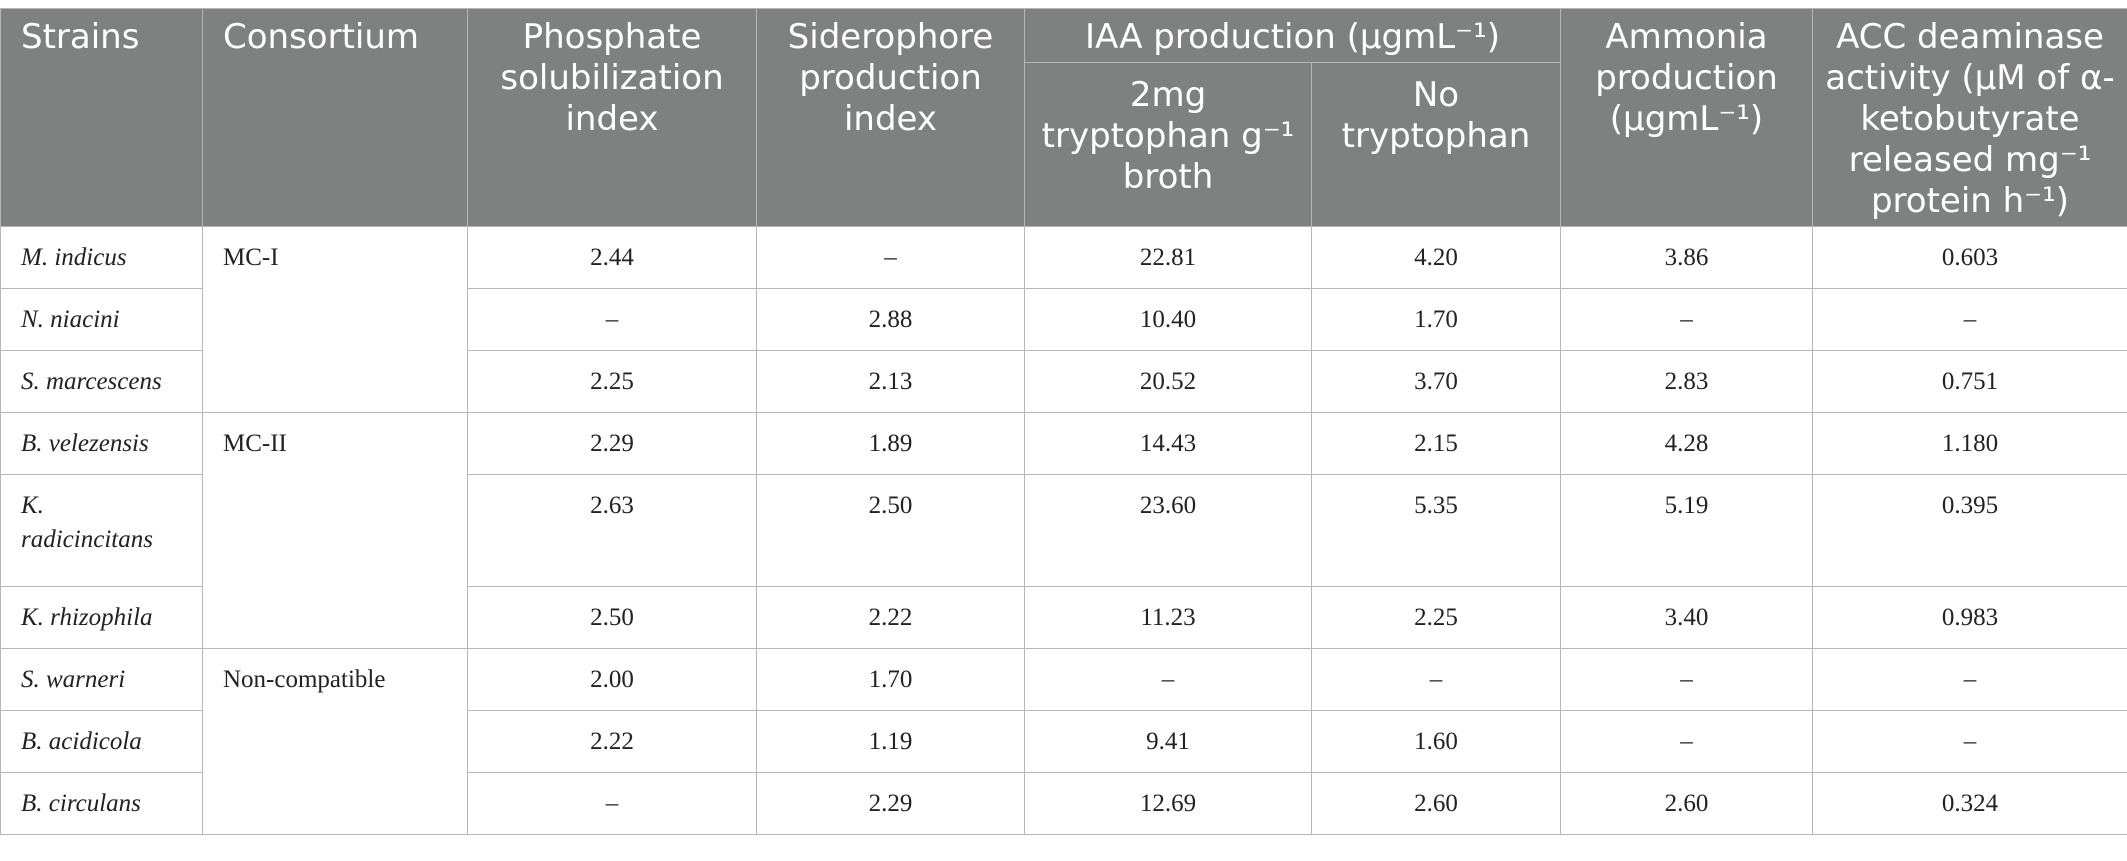 This screenshot has width=2127, height=861. I want to click on table-row: K. rhizophila 2.50 2.22 11.23 2.25 3.40 0.983, so click(1063, 617).